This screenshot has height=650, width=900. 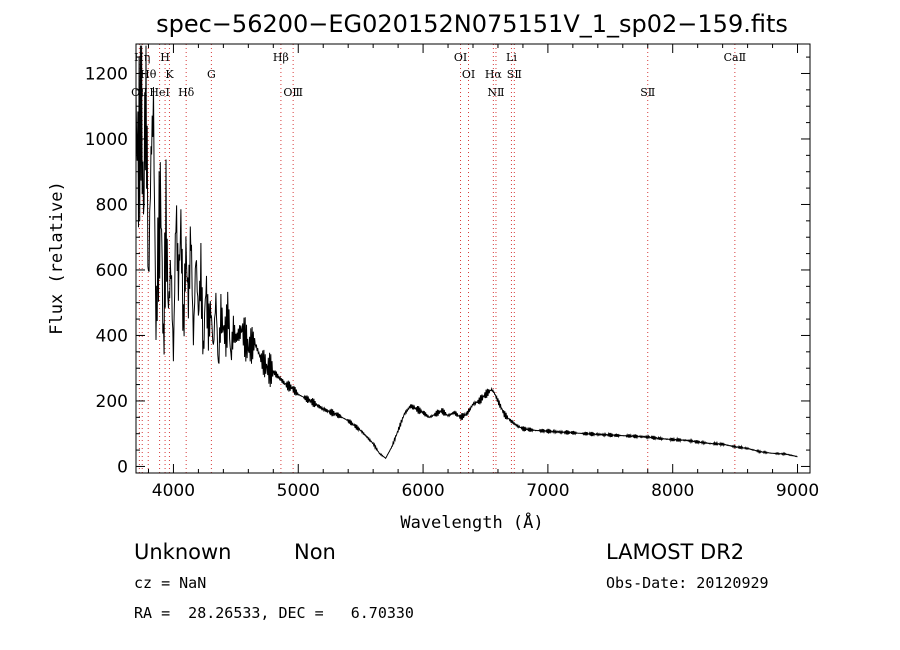 What do you see at coordinates (687, 583) in the screenshot?
I see `obs-date-text: Obs-Date: 20120929` at bounding box center [687, 583].